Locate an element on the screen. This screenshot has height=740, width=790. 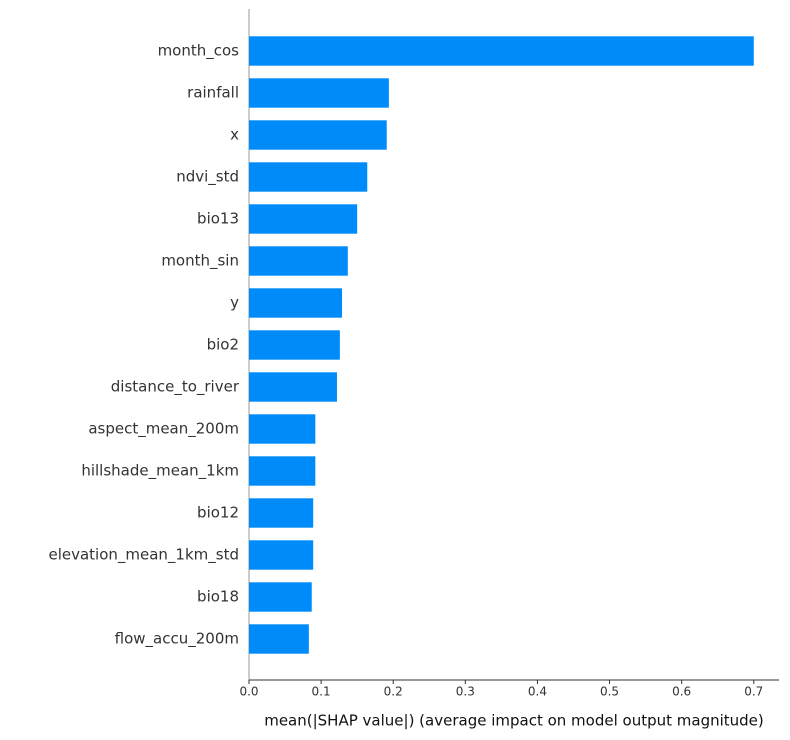
y-tick-label: bio12 is located at coordinates (218, 513).